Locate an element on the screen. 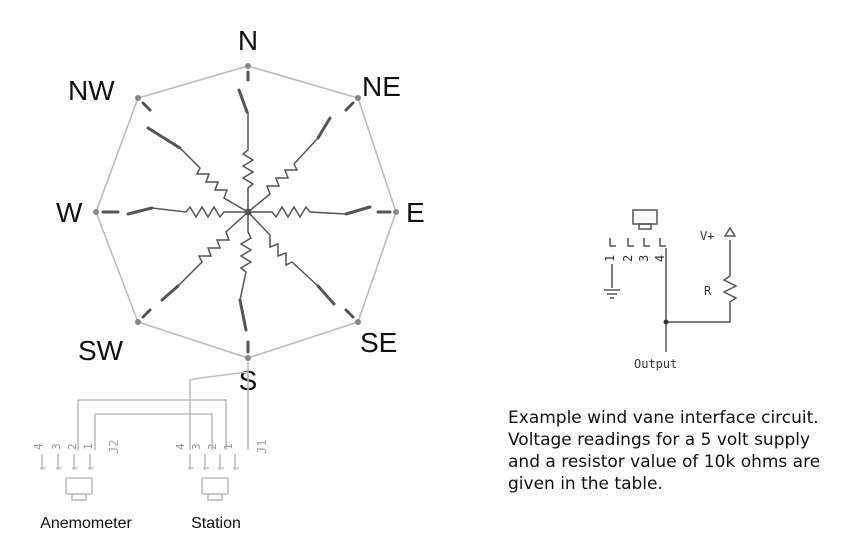 The height and width of the screenshot is (549, 851). compass-sw: SW is located at coordinates (101, 350).